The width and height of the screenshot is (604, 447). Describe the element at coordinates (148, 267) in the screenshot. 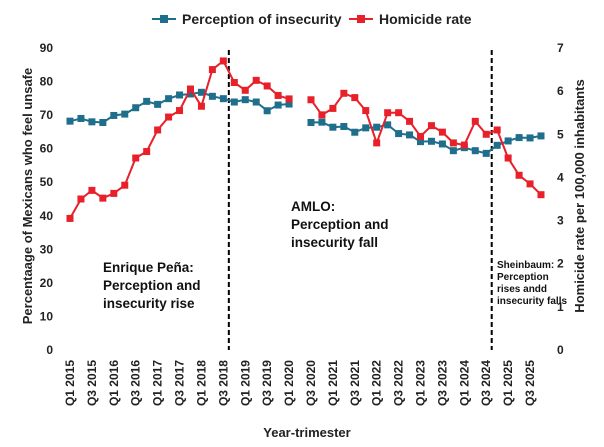

I see `annotation-line: Enrique Peña:` at that location.